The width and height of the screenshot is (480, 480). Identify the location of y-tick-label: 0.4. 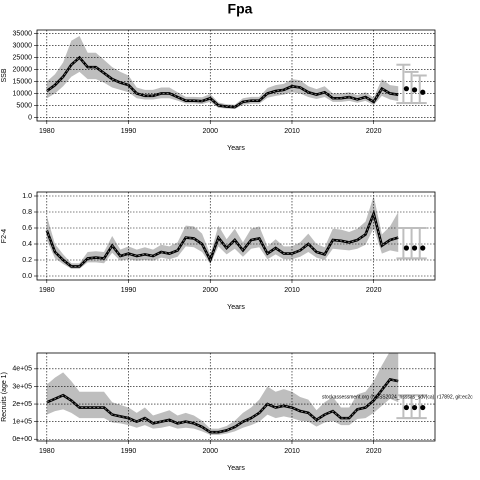
(27, 244).